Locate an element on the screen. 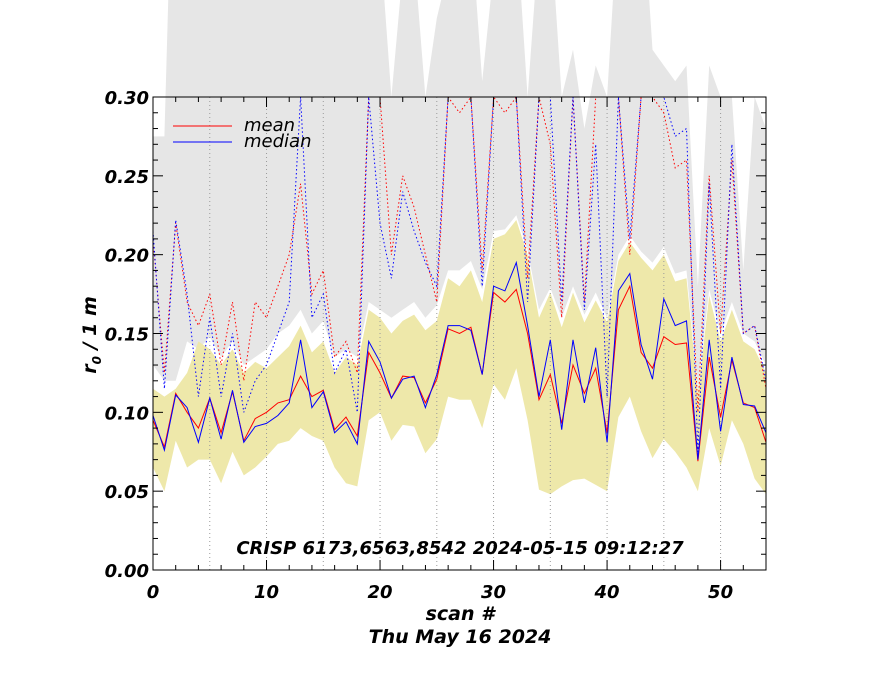  x-tick-label: 0 is located at coordinates (153, 592).